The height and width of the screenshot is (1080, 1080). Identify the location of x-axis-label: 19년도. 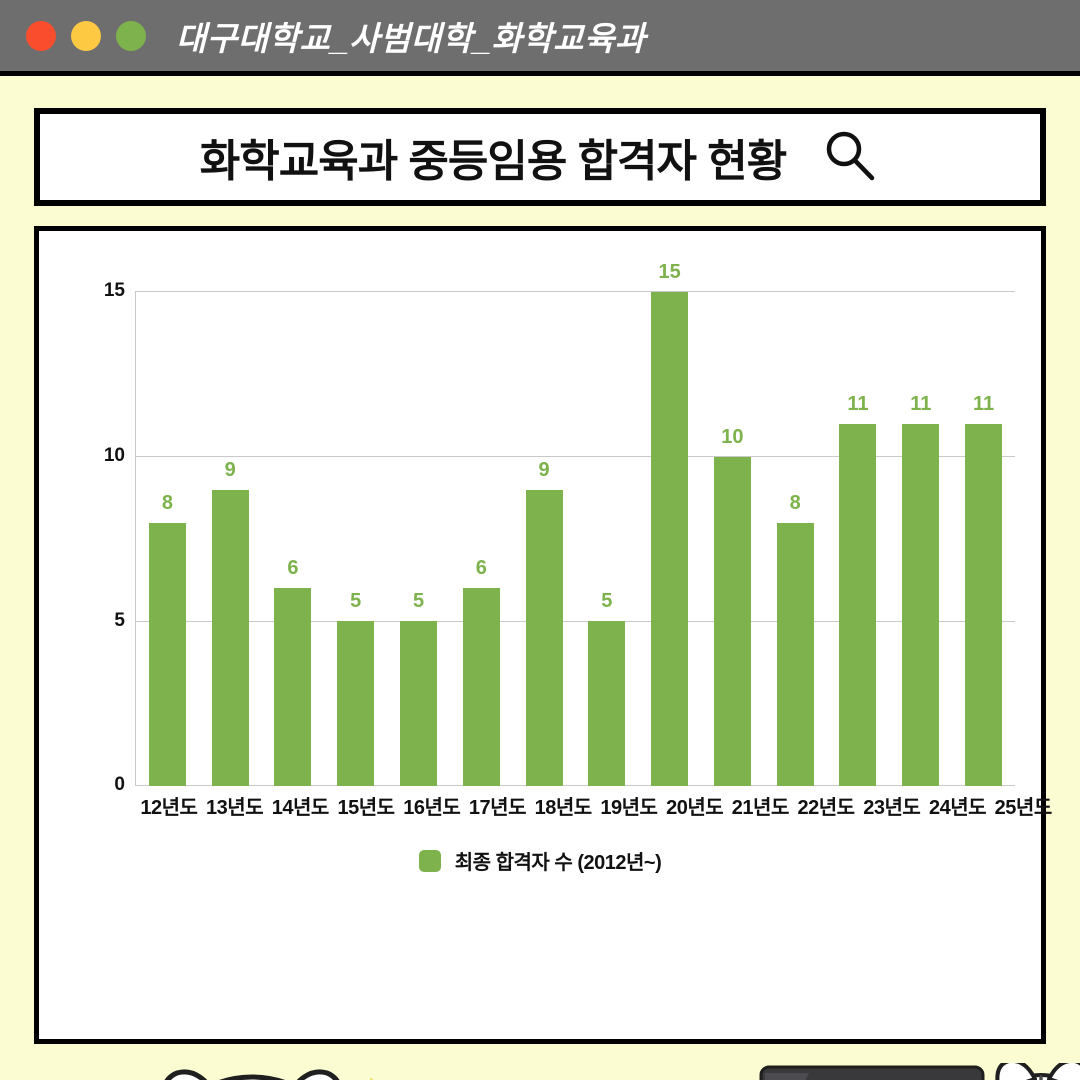
(629, 808).